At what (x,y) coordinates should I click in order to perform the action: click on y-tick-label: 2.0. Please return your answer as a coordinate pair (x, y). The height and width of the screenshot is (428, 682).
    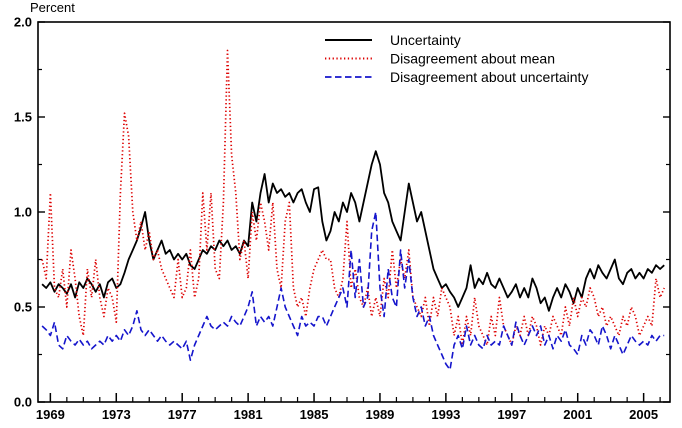
    Looking at the image, I should click on (23, 22).